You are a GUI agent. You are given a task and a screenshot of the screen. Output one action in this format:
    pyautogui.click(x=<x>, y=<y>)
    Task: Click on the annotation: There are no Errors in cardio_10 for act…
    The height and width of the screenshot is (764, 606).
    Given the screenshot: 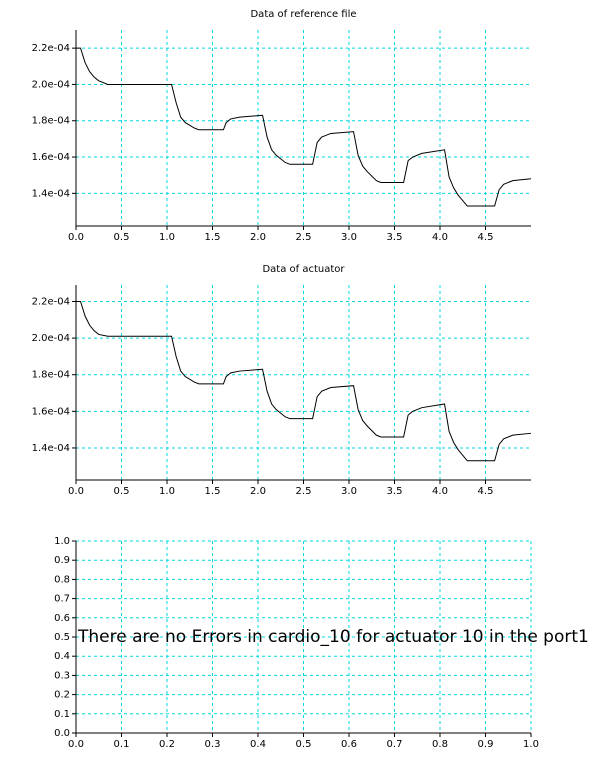 What is the action you would take?
    pyautogui.click(x=333, y=637)
    